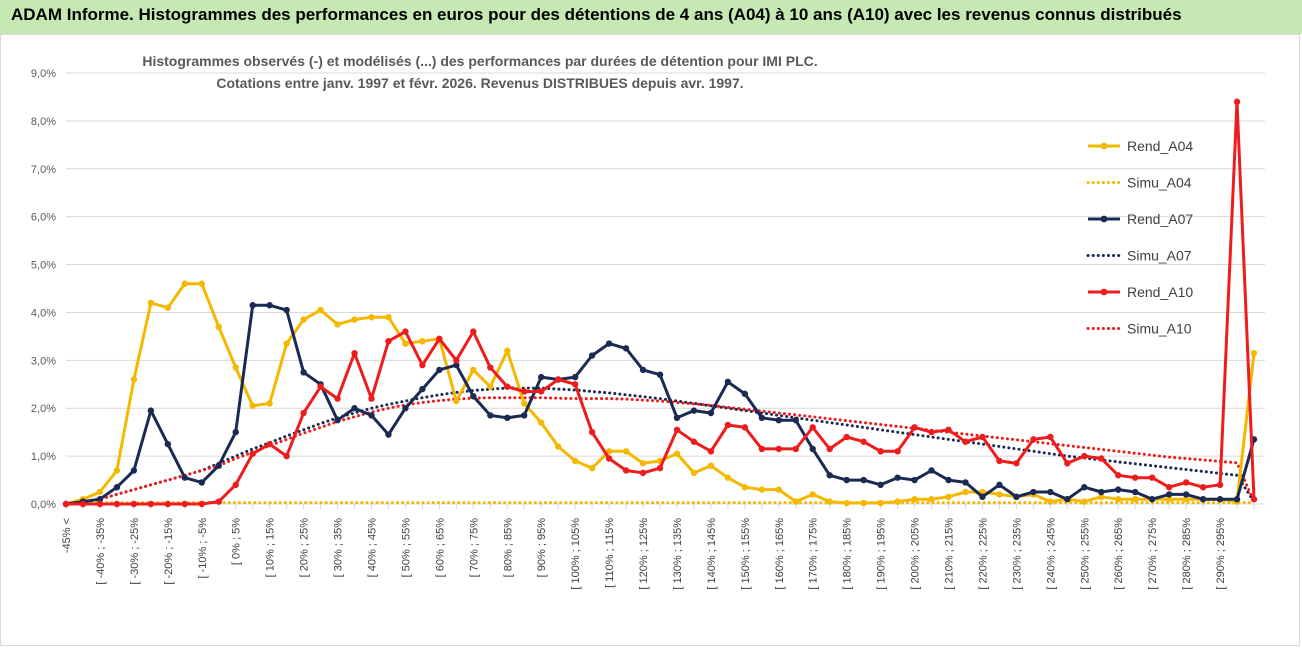  Describe the element at coordinates (271, 548) in the screenshot. I see `x-tick-label: [ 10% ; 15%` at that location.